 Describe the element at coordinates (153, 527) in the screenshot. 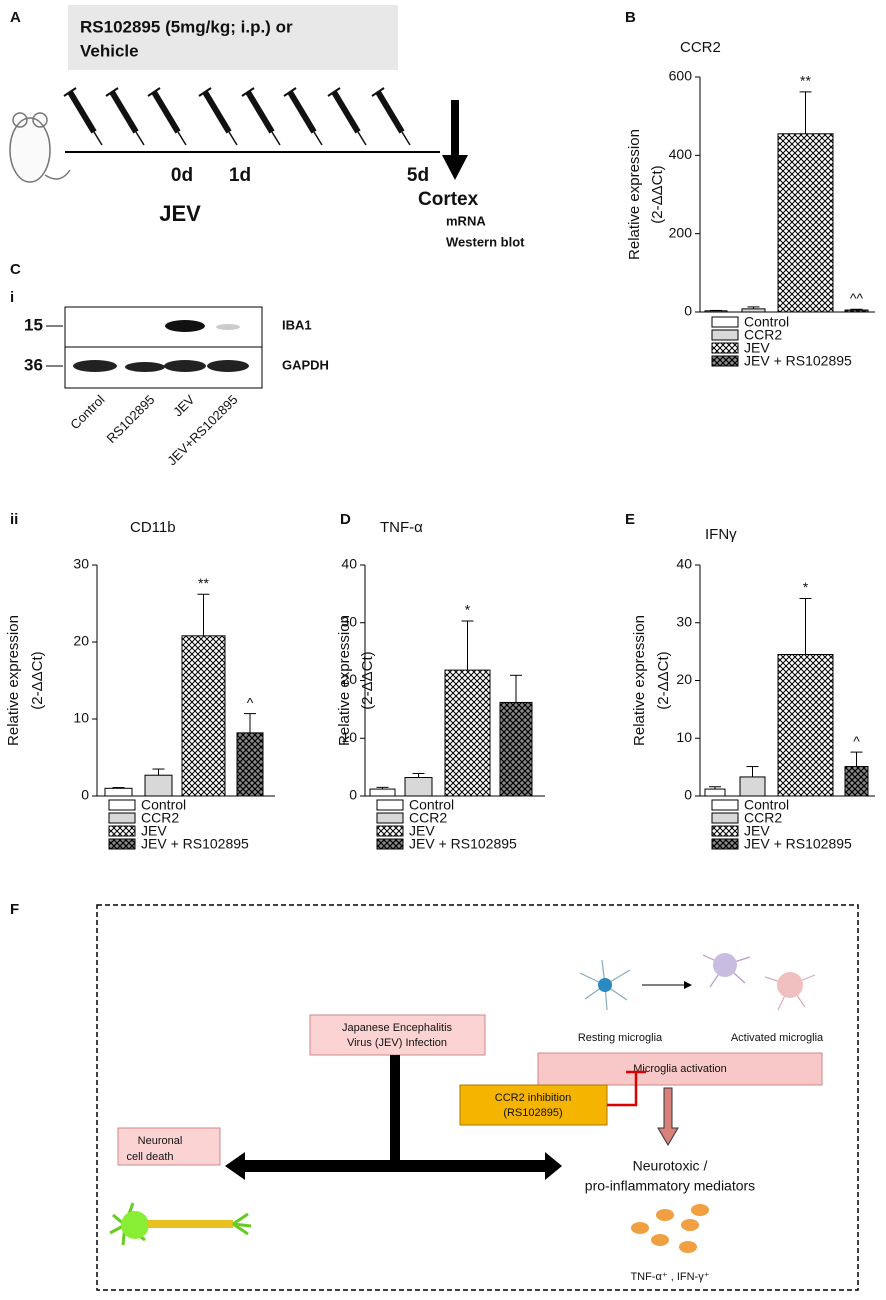

I see `chart-title: CD11b` at that location.